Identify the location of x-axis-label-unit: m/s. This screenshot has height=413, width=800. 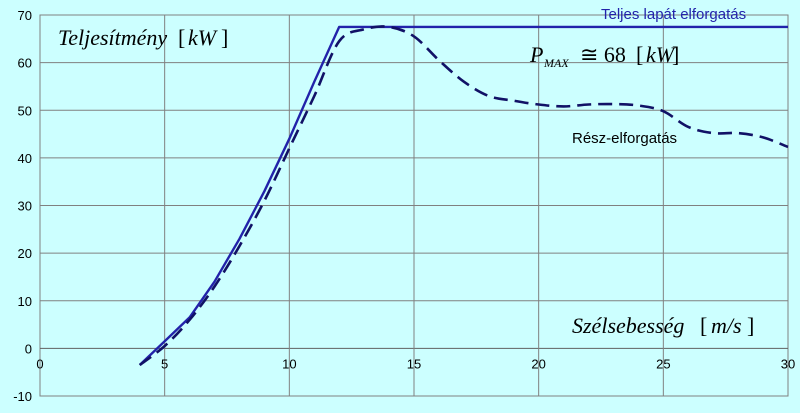
(726, 325).